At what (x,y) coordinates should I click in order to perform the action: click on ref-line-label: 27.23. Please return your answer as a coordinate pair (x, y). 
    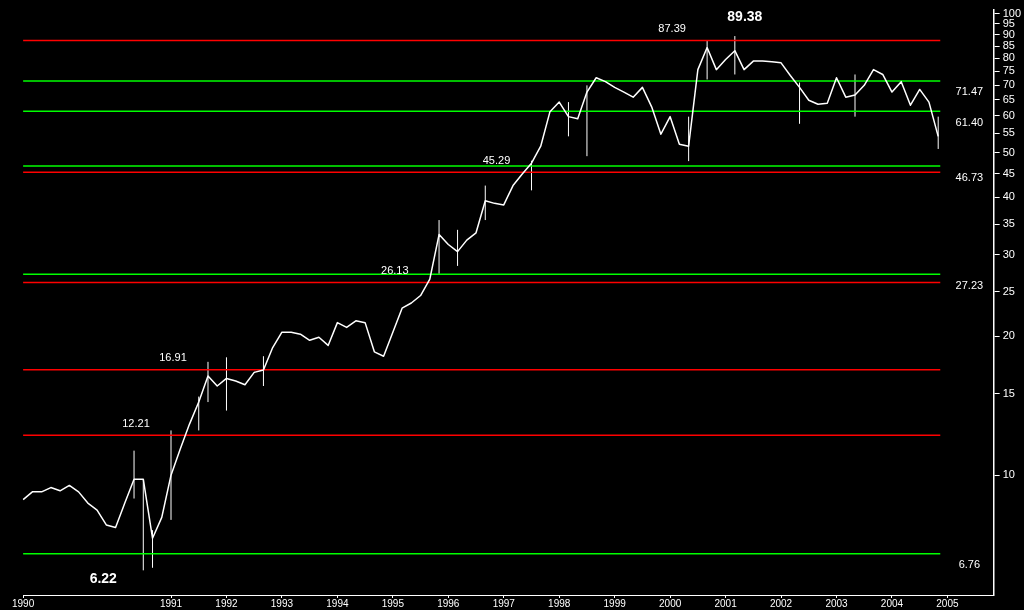
    Looking at the image, I should click on (969, 284).